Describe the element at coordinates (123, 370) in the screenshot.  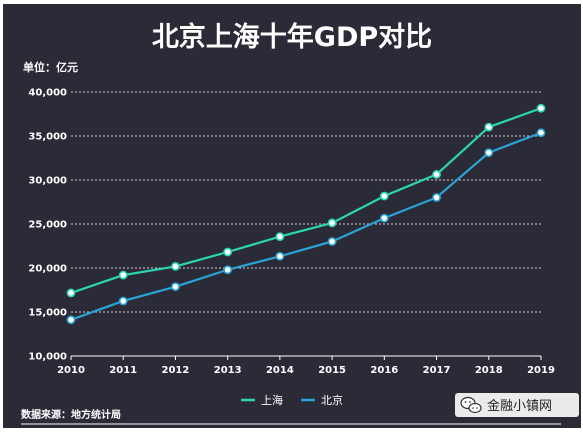
I see `x-tick-label: 2011` at that location.